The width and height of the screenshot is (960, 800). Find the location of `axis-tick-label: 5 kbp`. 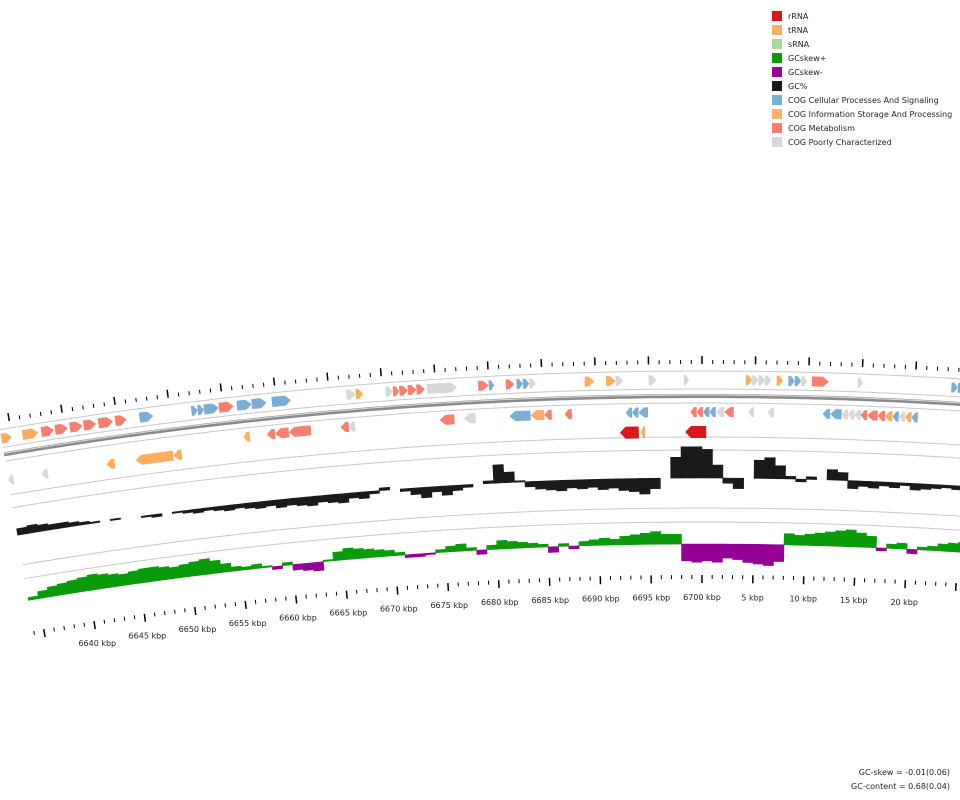

axis-tick-label: 5 kbp is located at coordinates (752, 597).